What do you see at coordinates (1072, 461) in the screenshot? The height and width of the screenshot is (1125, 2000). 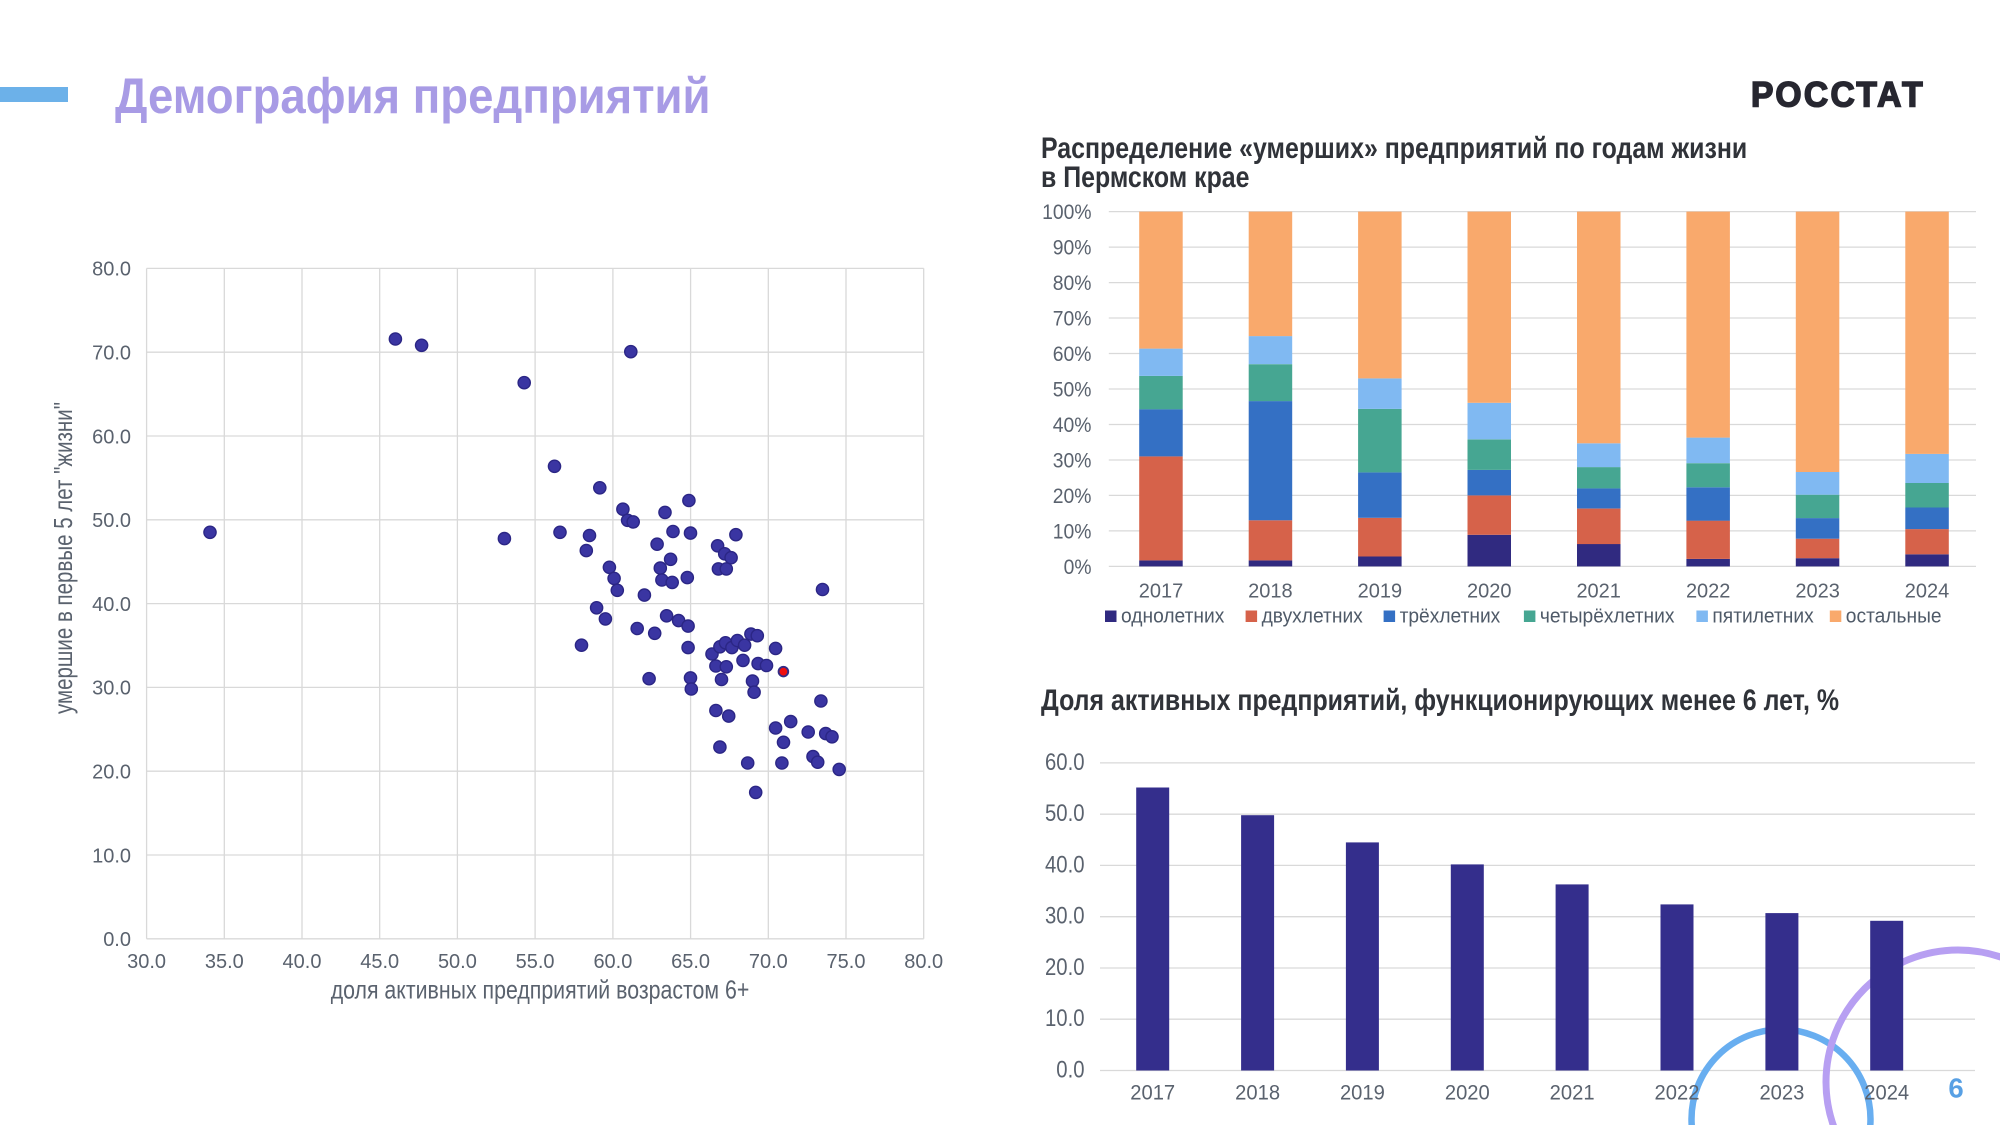 I see `svg-text: 30%` at bounding box center [1072, 461].